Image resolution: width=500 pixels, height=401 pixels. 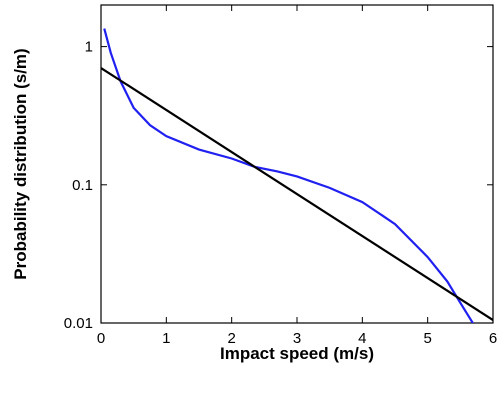 What do you see at coordinates (101, 338) in the screenshot?
I see `x-tick-label: 0` at bounding box center [101, 338].